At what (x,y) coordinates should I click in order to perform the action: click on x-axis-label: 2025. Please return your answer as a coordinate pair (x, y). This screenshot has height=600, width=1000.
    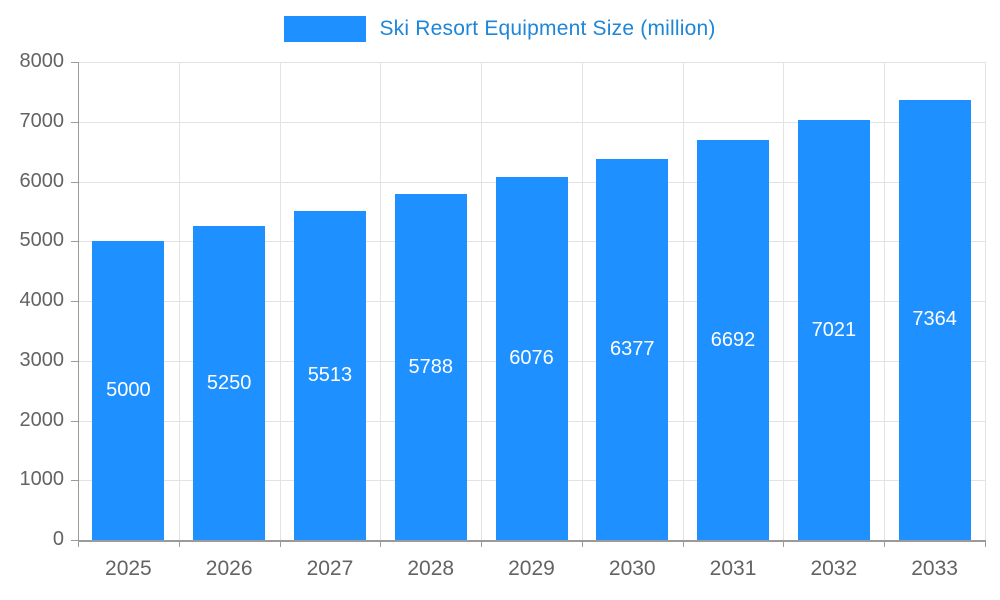
    Looking at the image, I should click on (128, 568).